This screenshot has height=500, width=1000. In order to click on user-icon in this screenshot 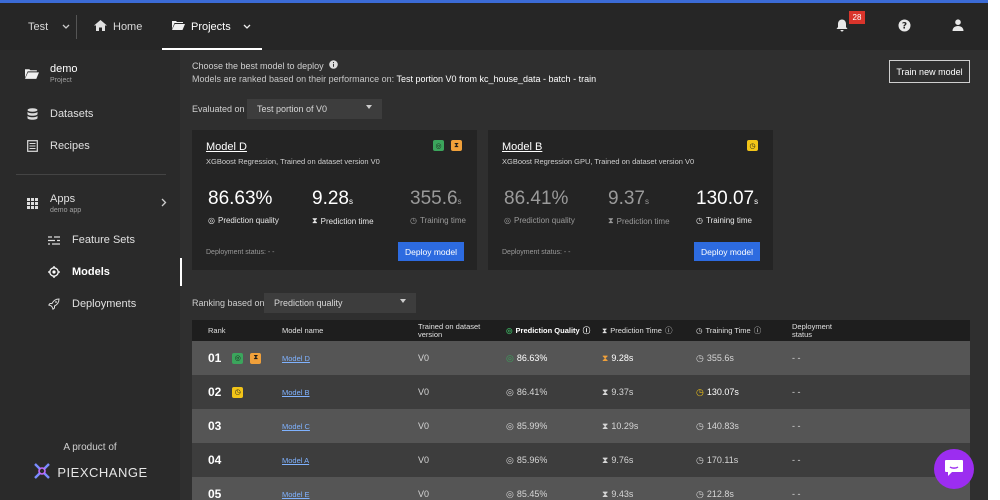, I will do `click(958, 26)`.